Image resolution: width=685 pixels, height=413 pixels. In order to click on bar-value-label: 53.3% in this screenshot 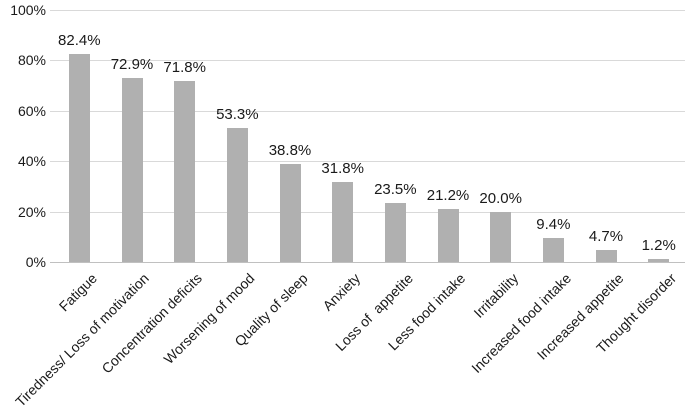, I will do `click(237, 114)`.